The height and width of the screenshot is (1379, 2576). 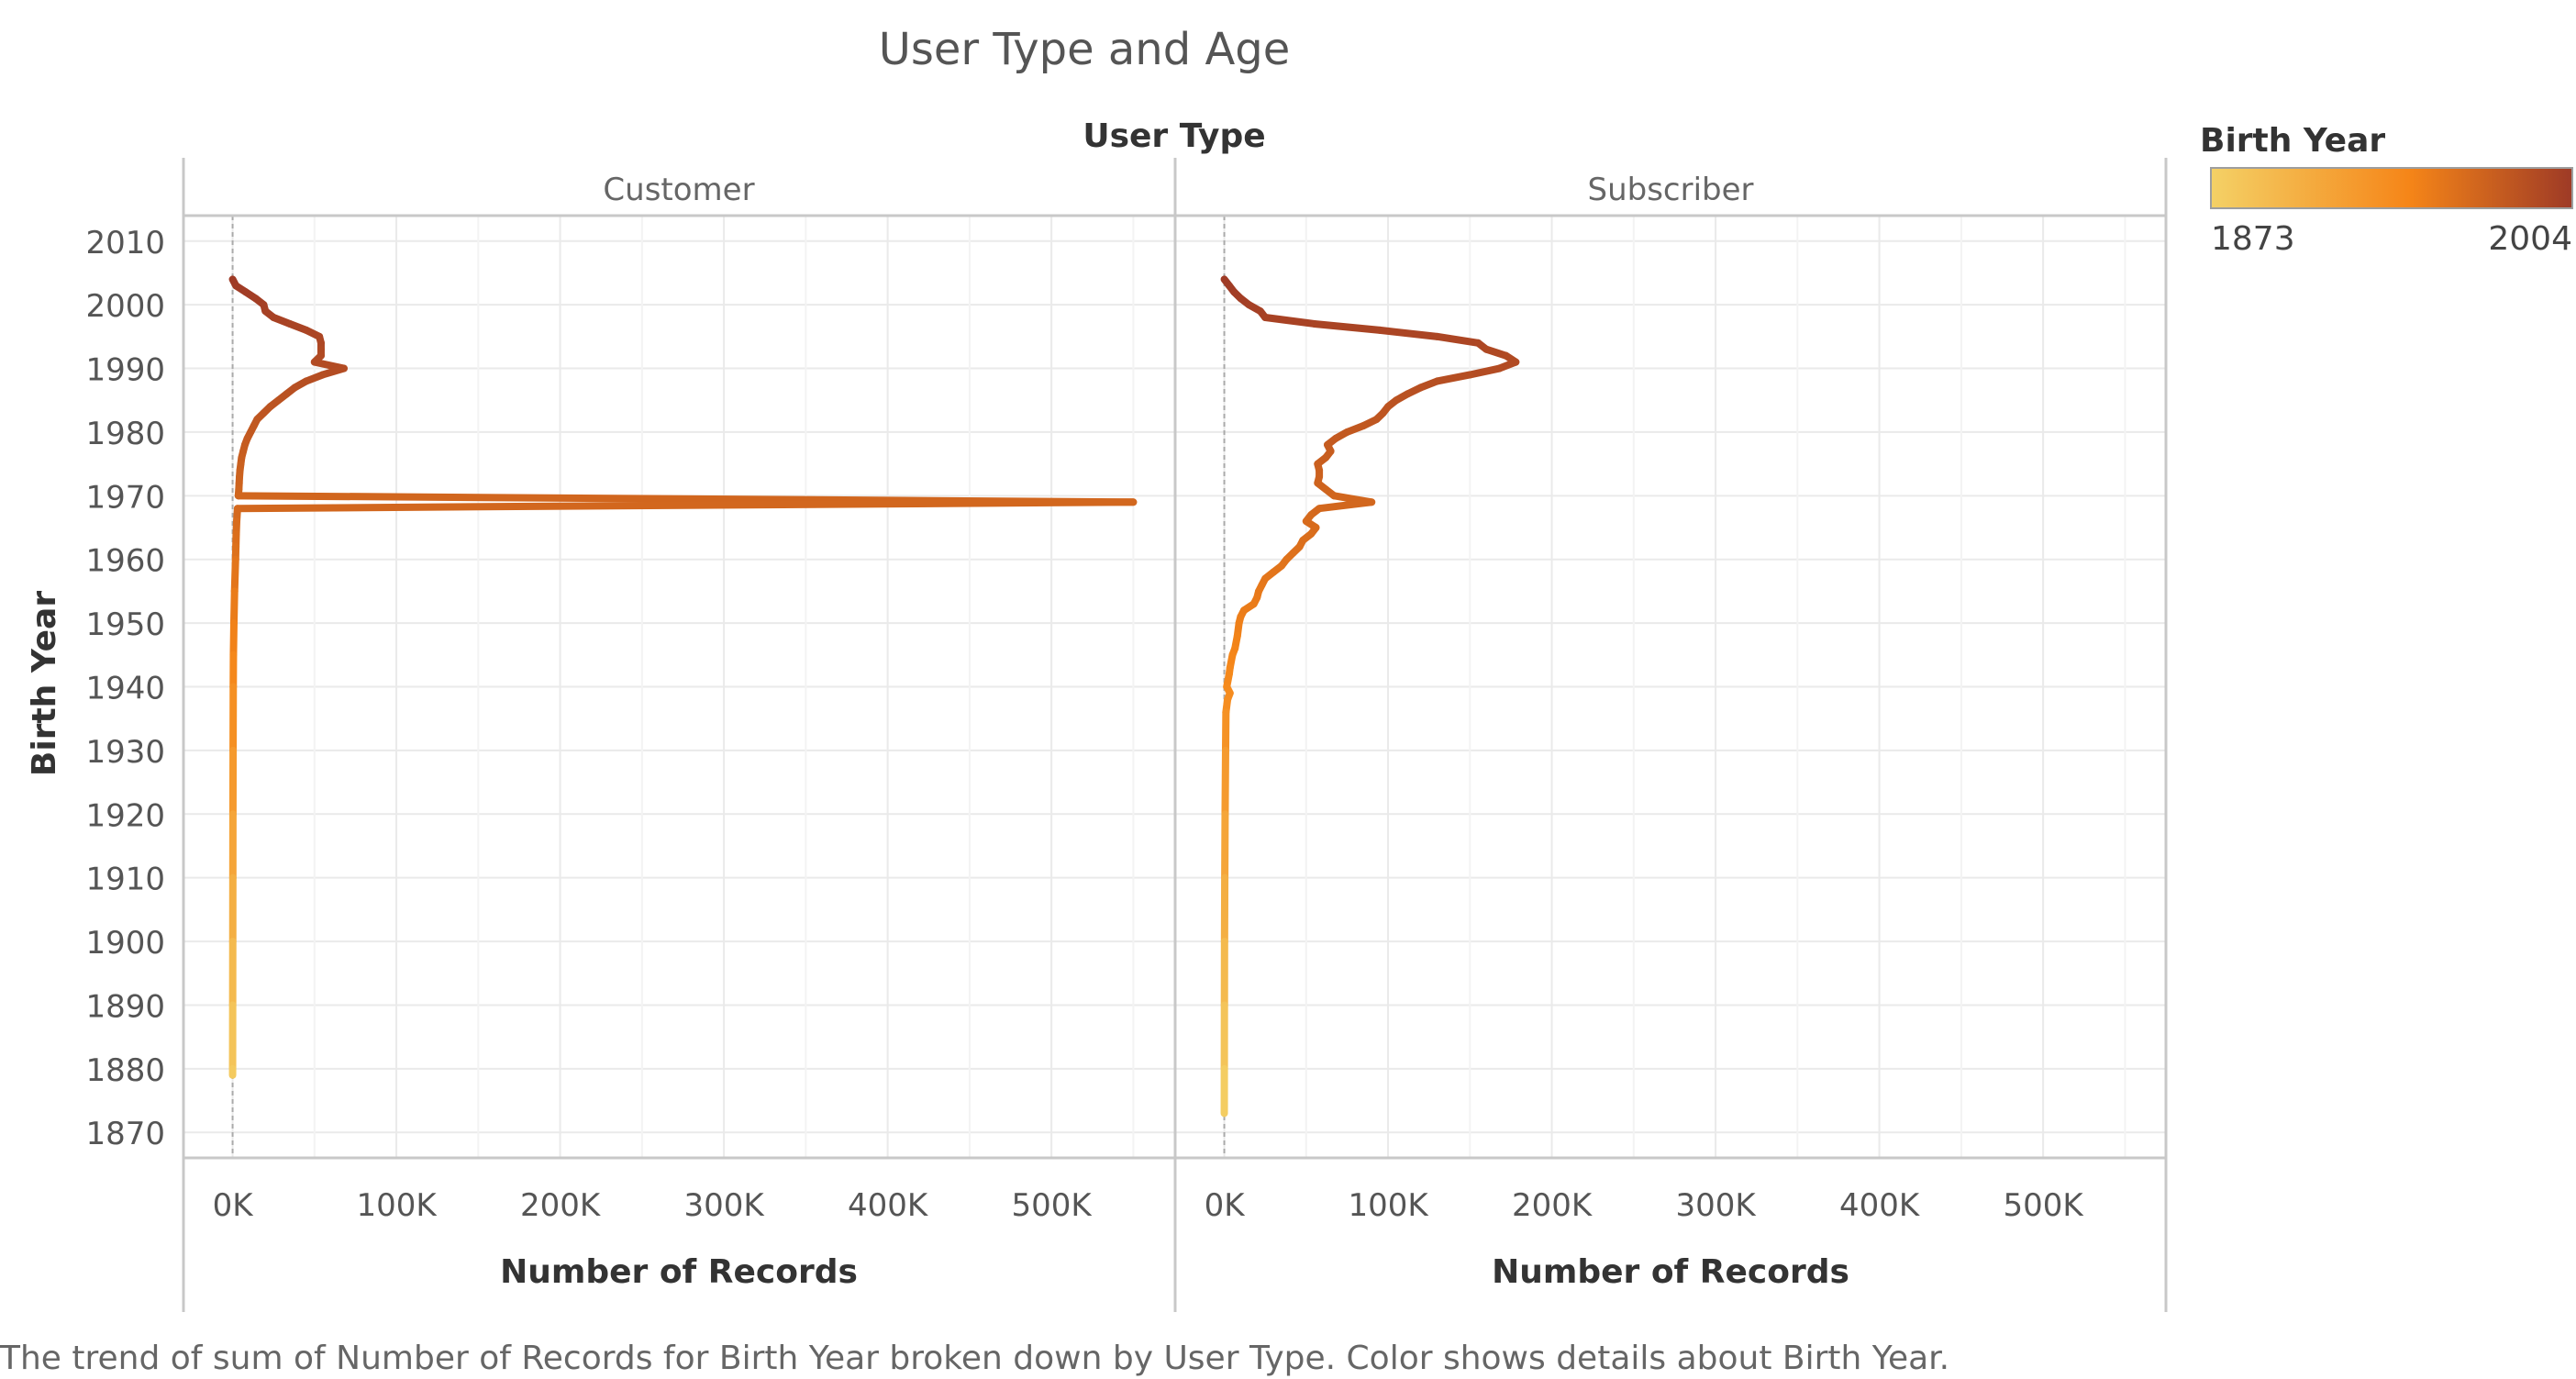 What do you see at coordinates (125, 306) in the screenshot?
I see `y-tick-label: 2000` at bounding box center [125, 306].